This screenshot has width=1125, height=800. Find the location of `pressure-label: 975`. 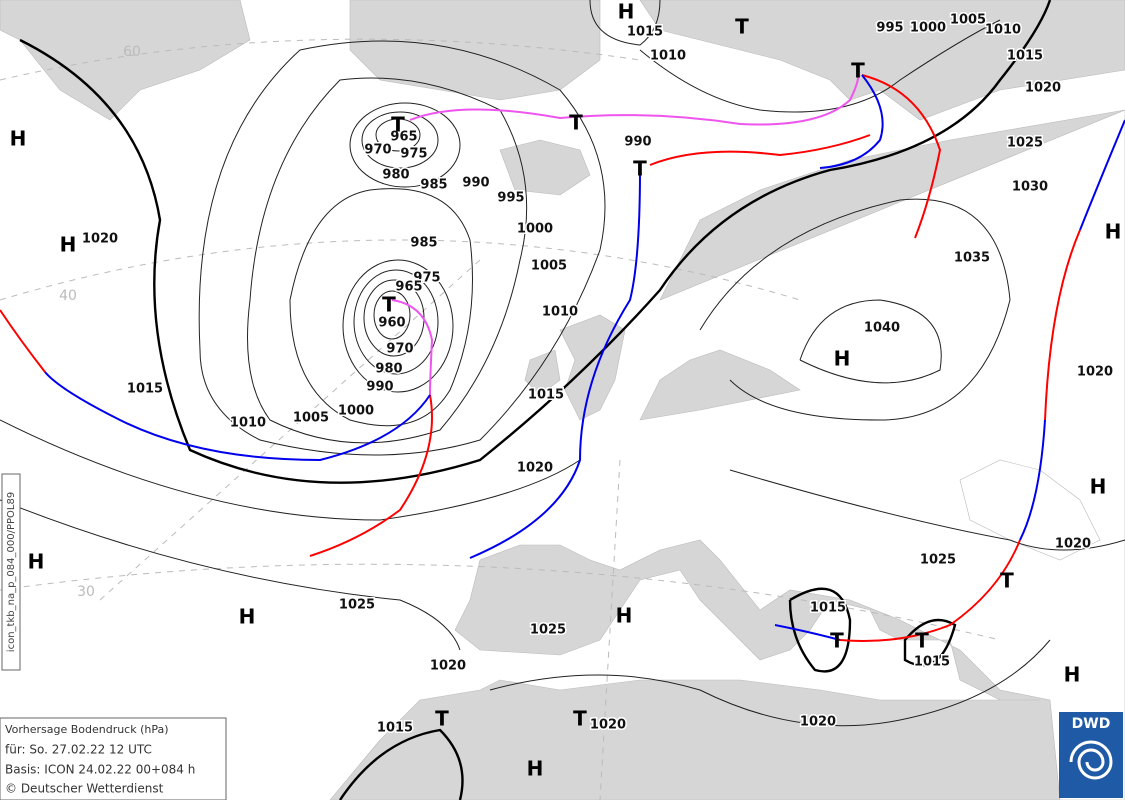

pressure-label: 975 is located at coordinates (426, 278).